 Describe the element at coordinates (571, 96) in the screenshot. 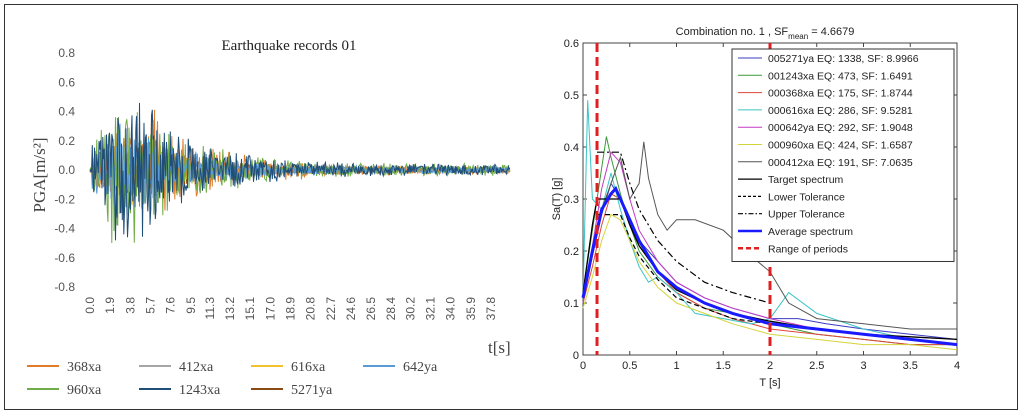

I see `right-y-tick-label: 0.5` at that location.